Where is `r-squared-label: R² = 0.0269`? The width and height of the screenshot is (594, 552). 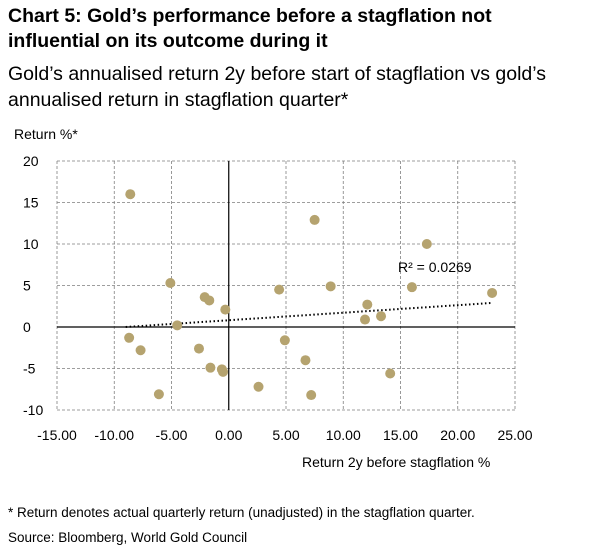
r-squared-label: R² = 0.0269 is located at coordinates (435, 267).